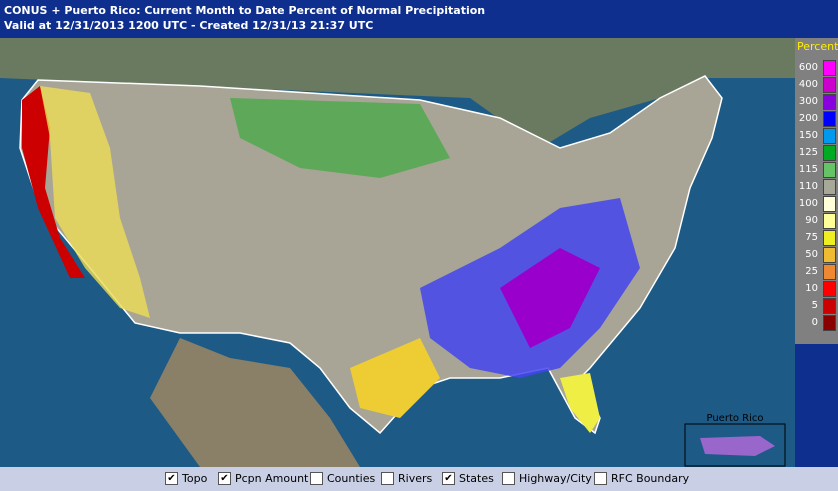 This screenshot has width=838, height=491. I want to click on dry-texas, so click(395, 378).